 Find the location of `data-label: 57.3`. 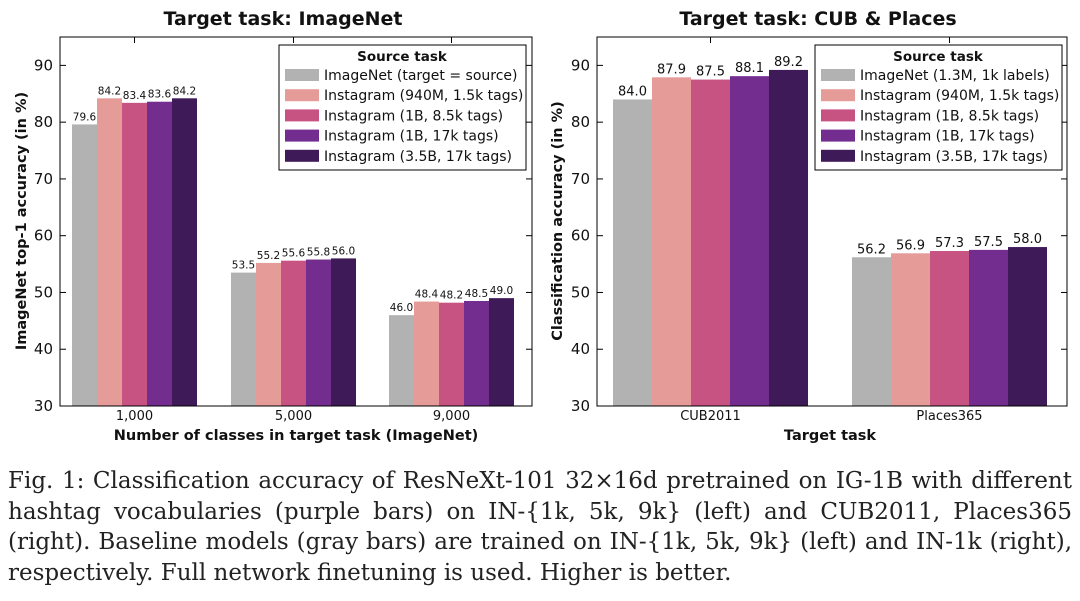

data-label: 57.3 is located at coordinates (949, 243).